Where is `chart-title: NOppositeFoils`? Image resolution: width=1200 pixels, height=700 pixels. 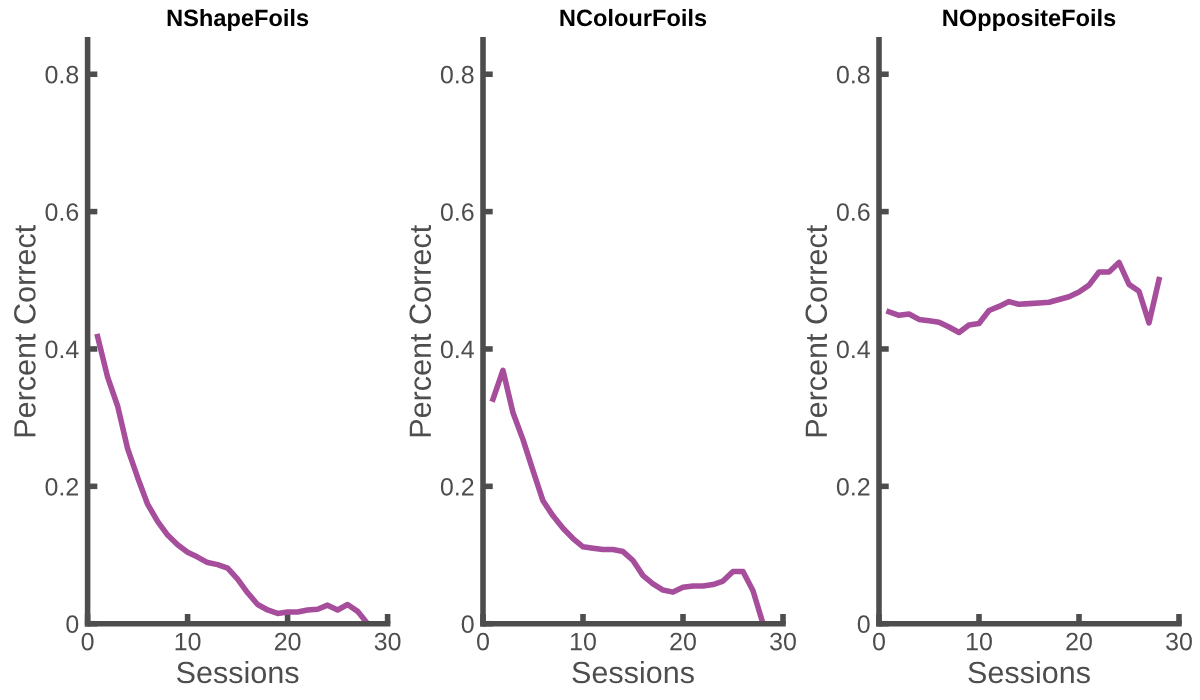
chart-title: NOppositeFoils is located at coordinates (1029, 19).